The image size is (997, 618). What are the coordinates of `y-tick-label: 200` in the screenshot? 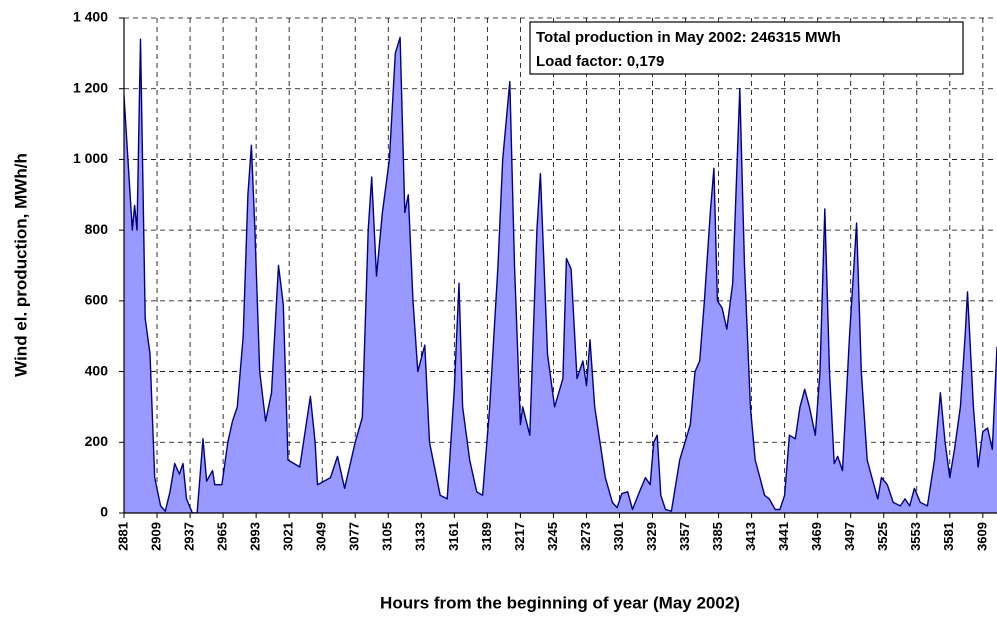 It's located at (97, 441).